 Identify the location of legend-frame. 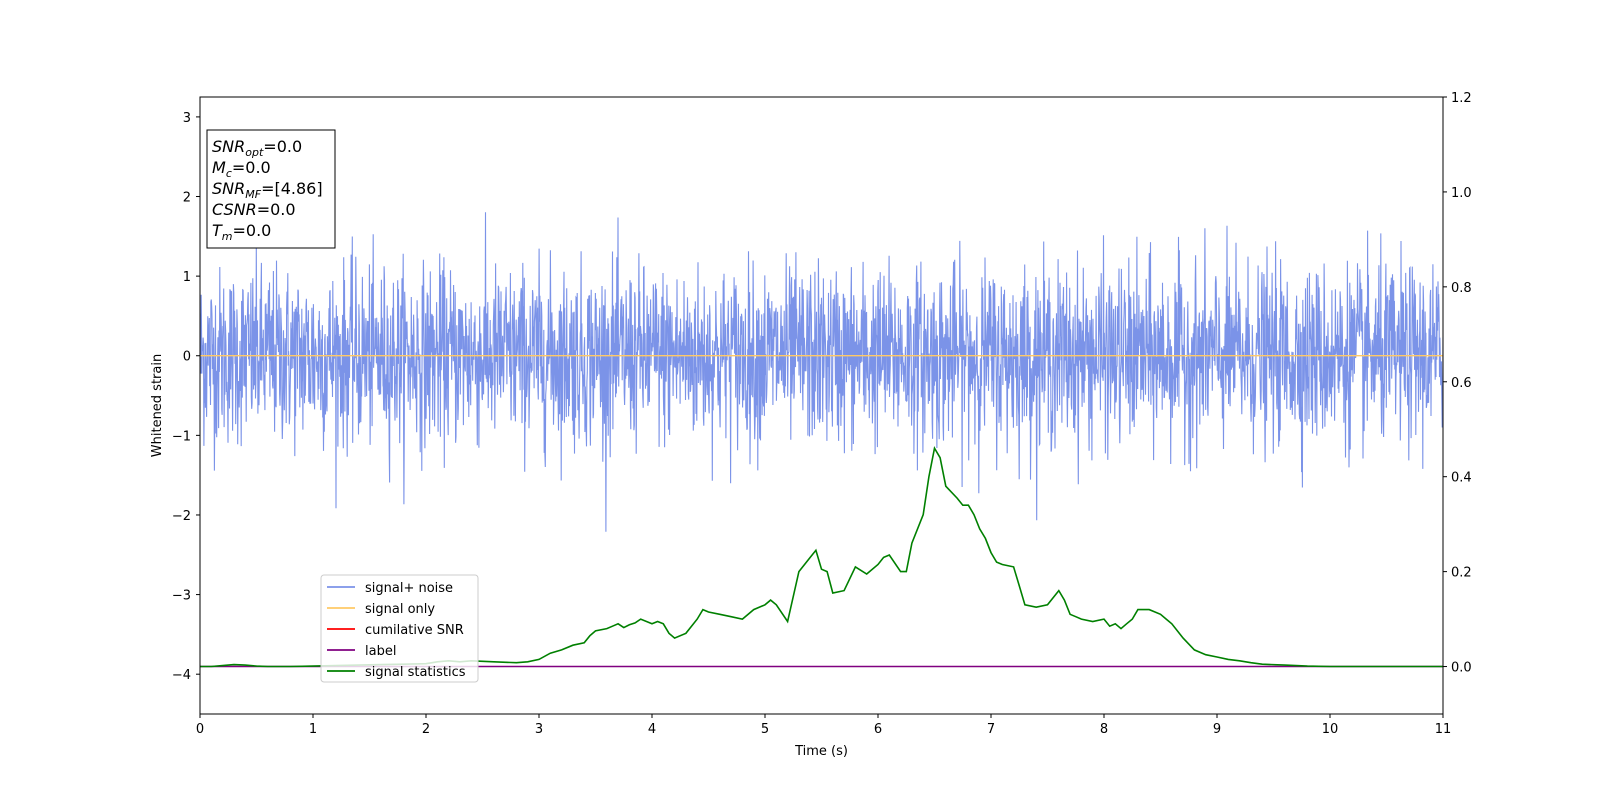
(399, 628).